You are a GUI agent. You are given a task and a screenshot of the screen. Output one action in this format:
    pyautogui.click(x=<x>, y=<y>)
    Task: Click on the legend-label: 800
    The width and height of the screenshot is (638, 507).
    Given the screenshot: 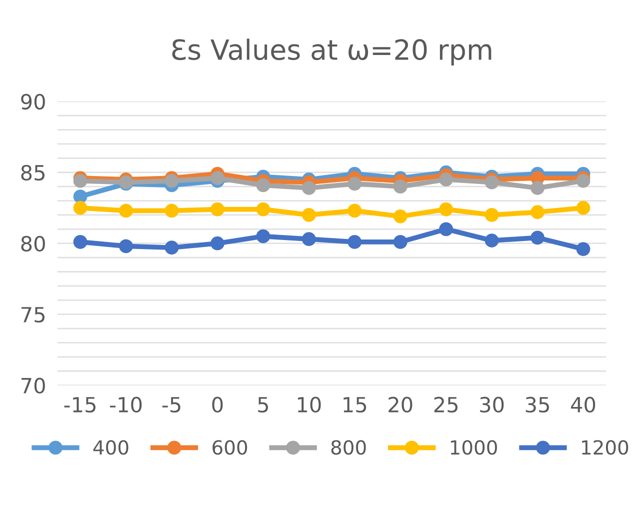 What is the action you would take?
    pyautogui.click(x=348, y=447)
    